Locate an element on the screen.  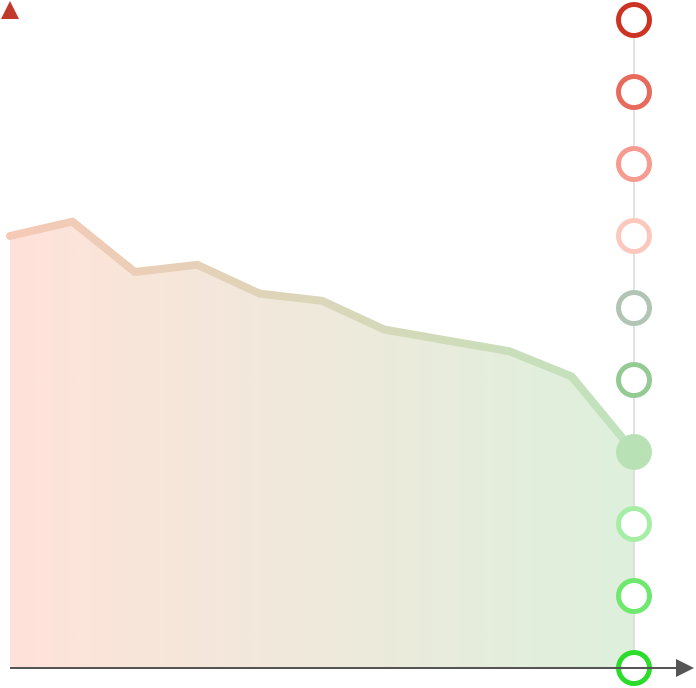
x-axis-arrow-icon is located at coordinates (685, 668).